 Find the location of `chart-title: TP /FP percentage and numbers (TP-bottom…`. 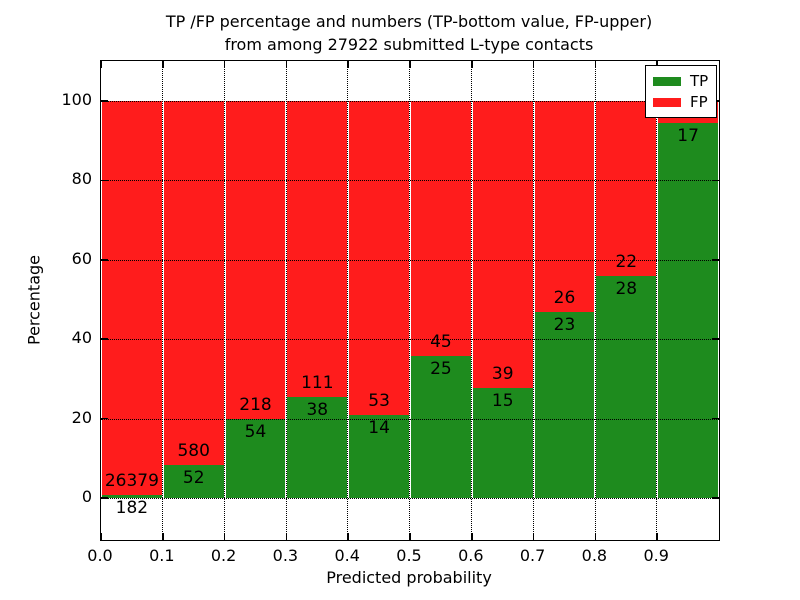

chart-title: TP /FP percentage and numbers (TP-bottom… is located at coordinates (409, 33).